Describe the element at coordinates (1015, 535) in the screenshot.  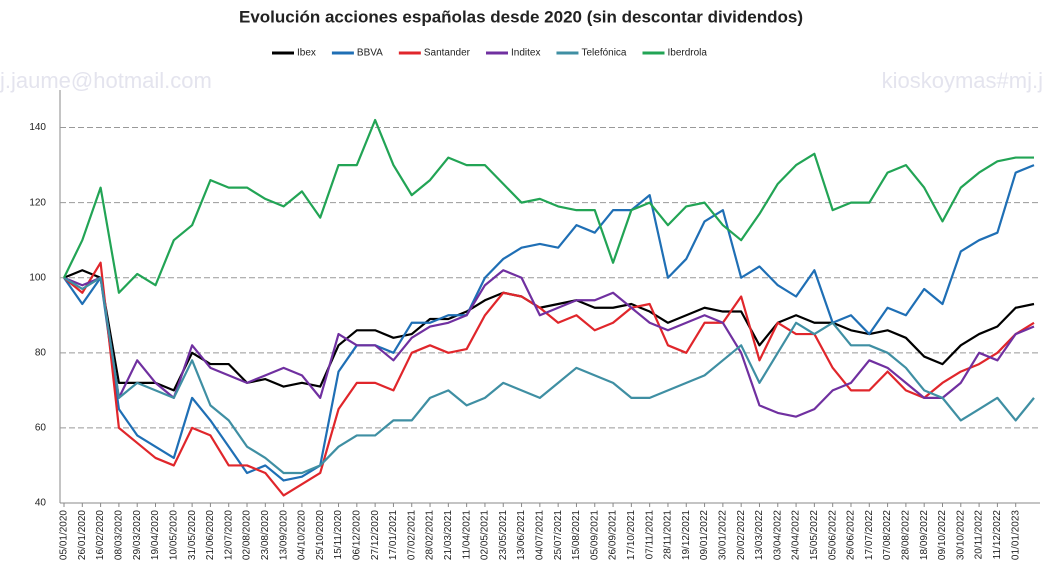
I see `x-tick-label: 01/01/2023` at that location.